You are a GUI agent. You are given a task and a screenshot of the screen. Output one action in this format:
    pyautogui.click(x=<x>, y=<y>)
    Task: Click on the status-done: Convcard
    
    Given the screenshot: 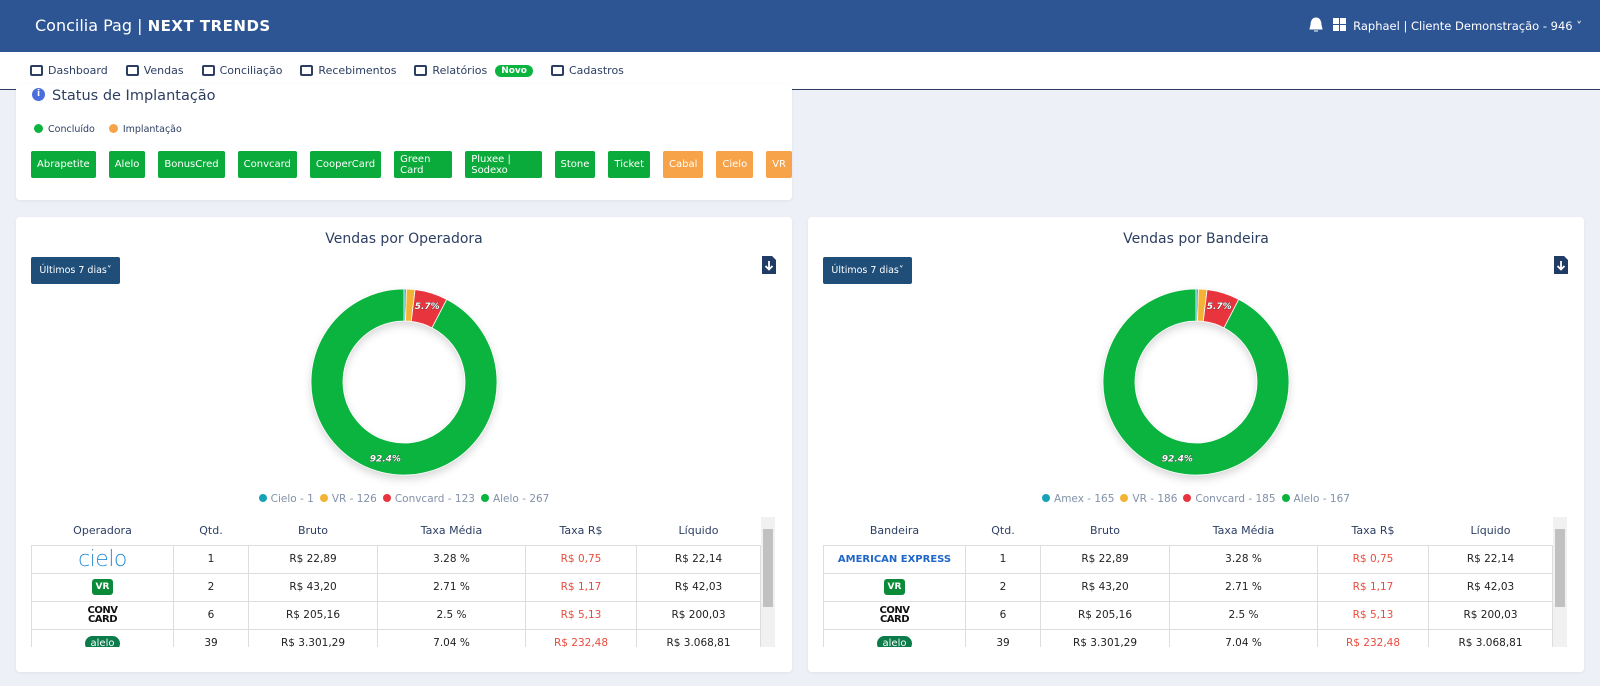 What is the action you would take?
    pyautogui.click(x=267, y=164)
    